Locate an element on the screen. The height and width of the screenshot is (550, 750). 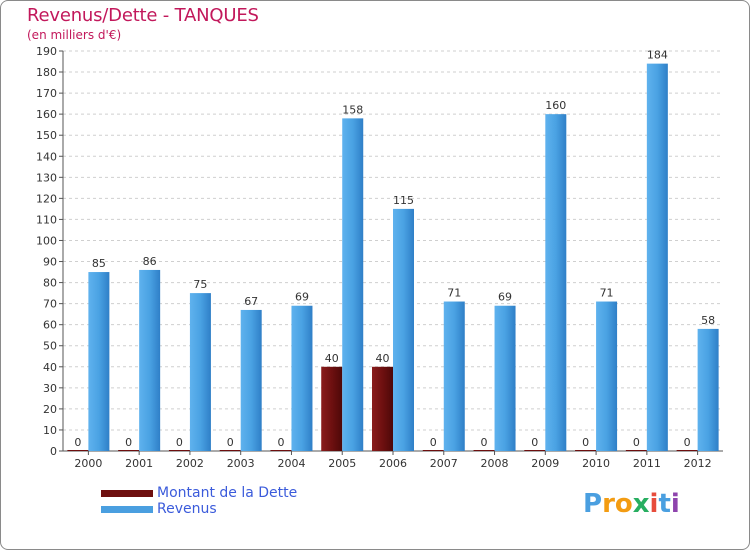
x-tick-label: 2002 is located at coordinates (190, 463).